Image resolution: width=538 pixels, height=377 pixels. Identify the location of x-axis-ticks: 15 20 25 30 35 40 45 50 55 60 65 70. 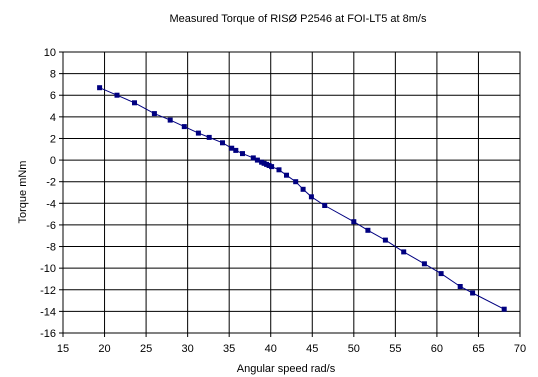
(291, 344).